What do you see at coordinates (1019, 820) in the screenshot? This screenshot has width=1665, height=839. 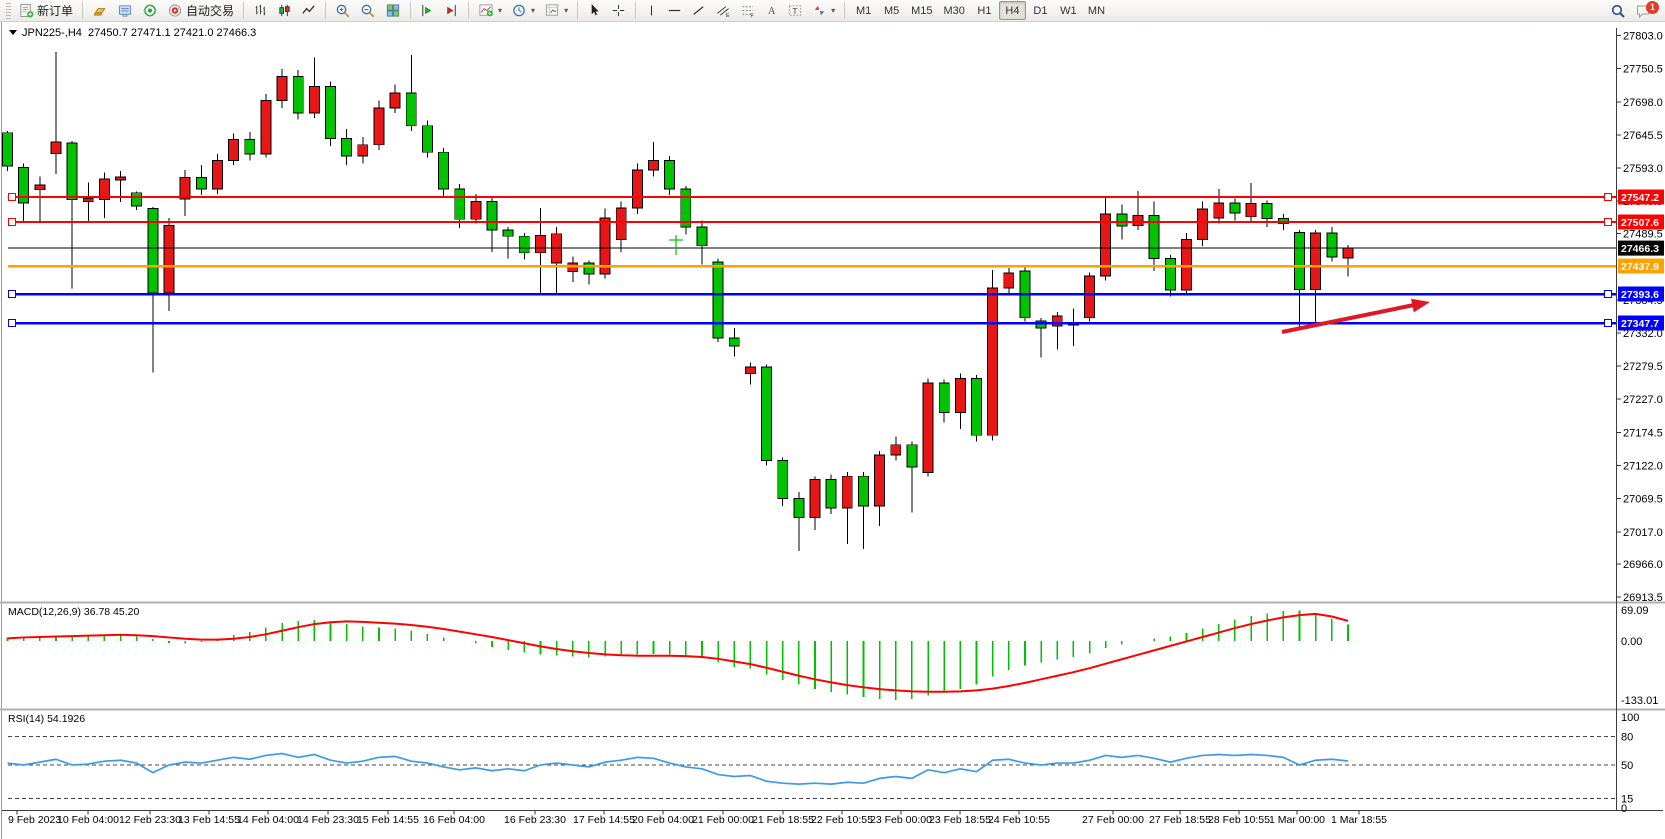 I see `svg-text: 24 Feb 10:55` at bounding box center [1019, 820].